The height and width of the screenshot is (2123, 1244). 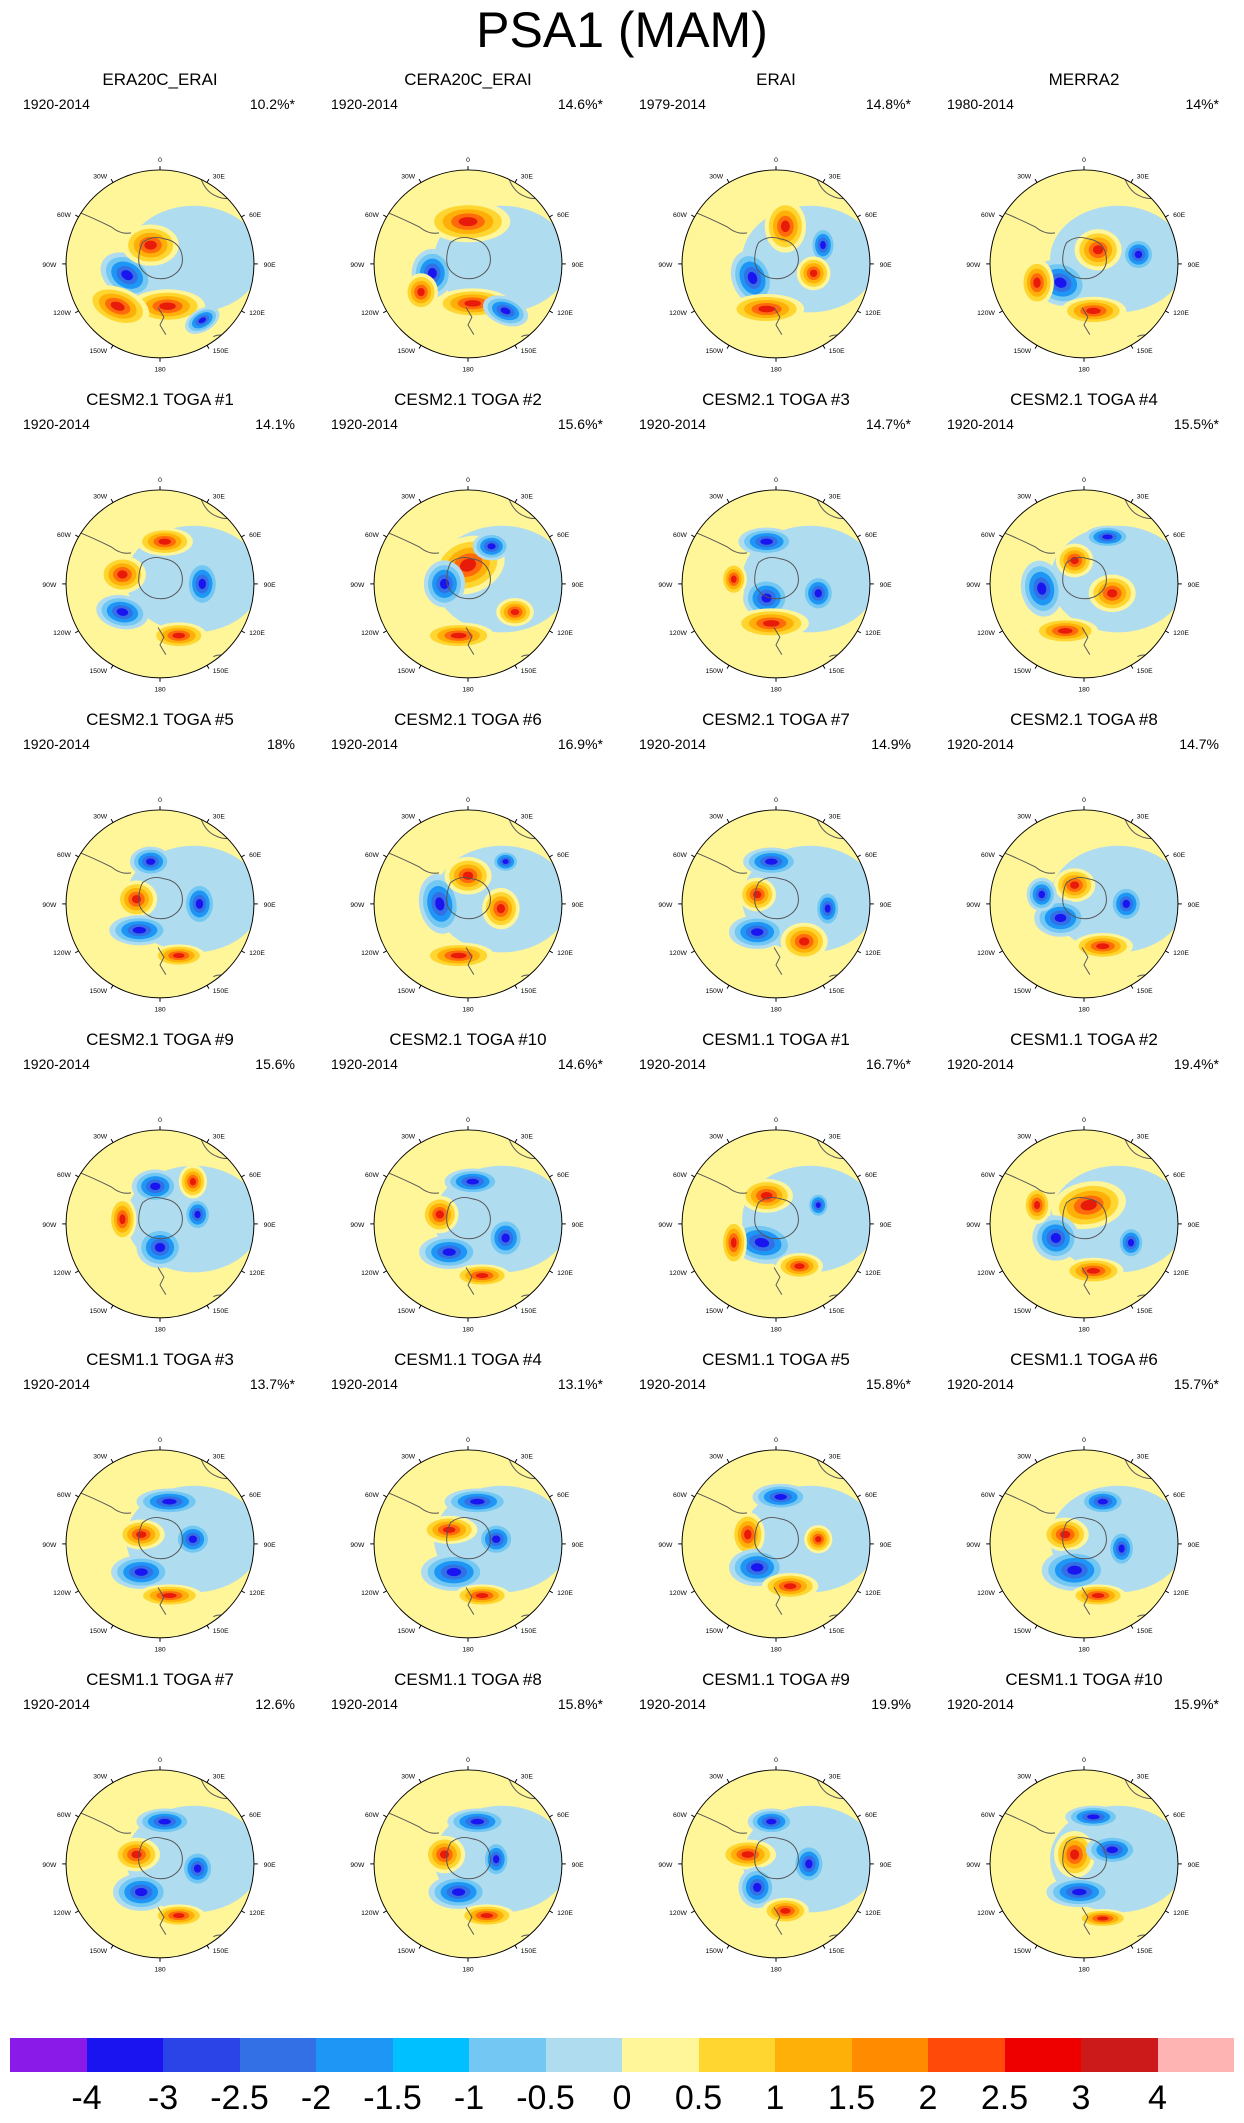 What do you see at coordinates (563, 535) in the screenshot?
I see `longitude-label: 60E` at bounding box center [563, 535].